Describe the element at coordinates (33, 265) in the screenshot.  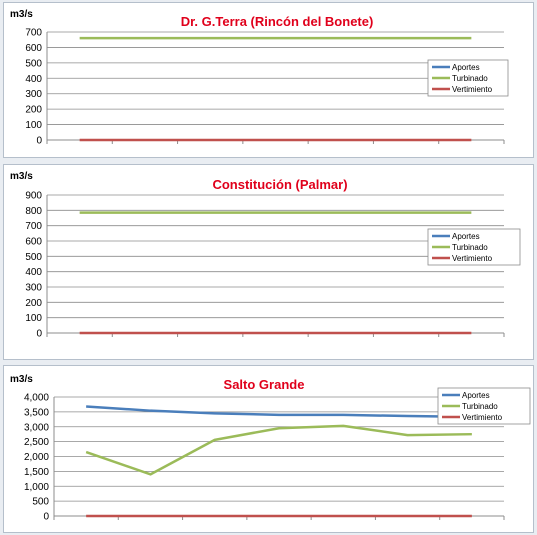
I see `y-axis-ticks: 0 100 200 300 400 500 600 700 800 900` at that location.